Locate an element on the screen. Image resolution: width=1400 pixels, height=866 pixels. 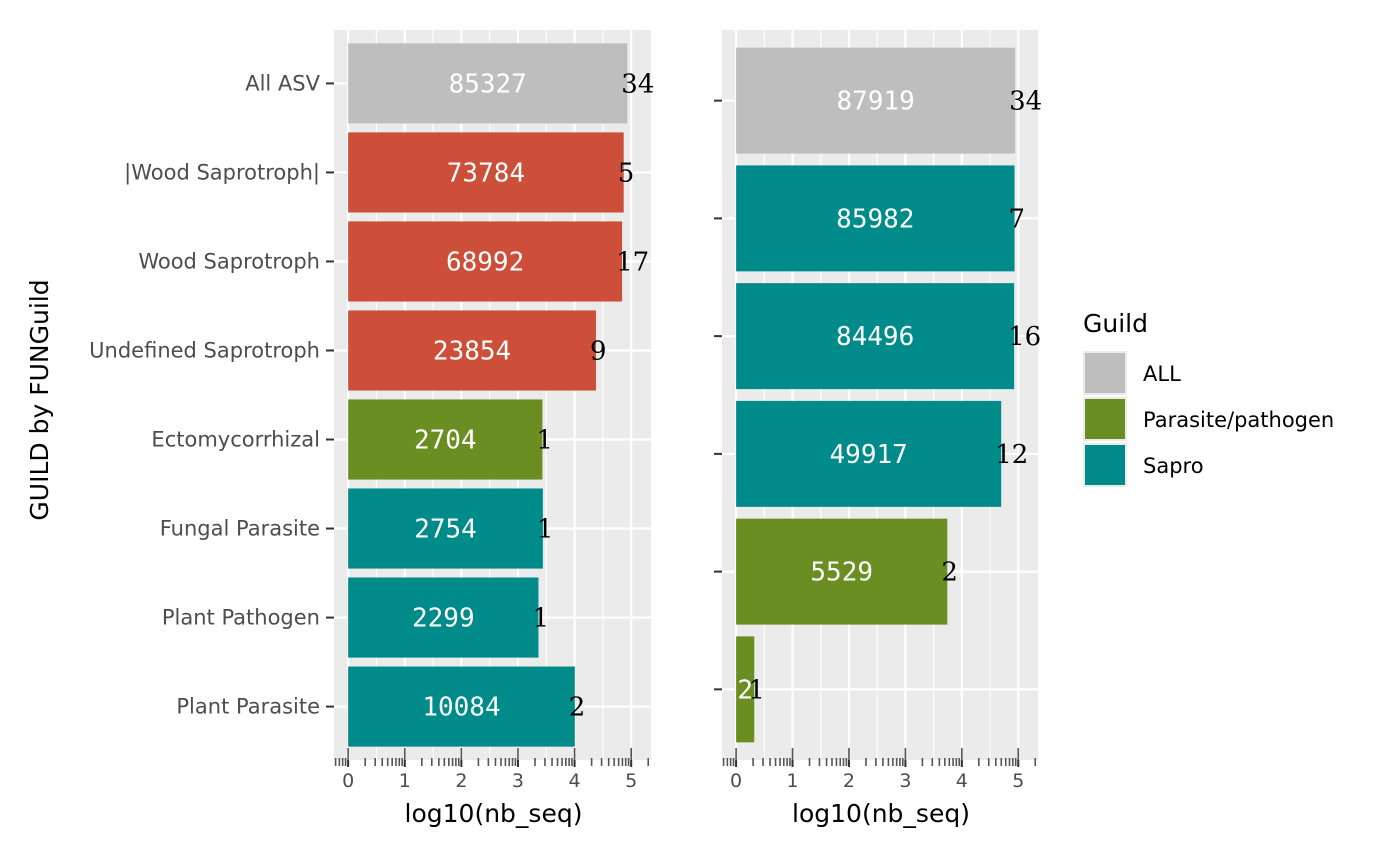
bar-value-label: 84496 is located at coordinates (875, 337).